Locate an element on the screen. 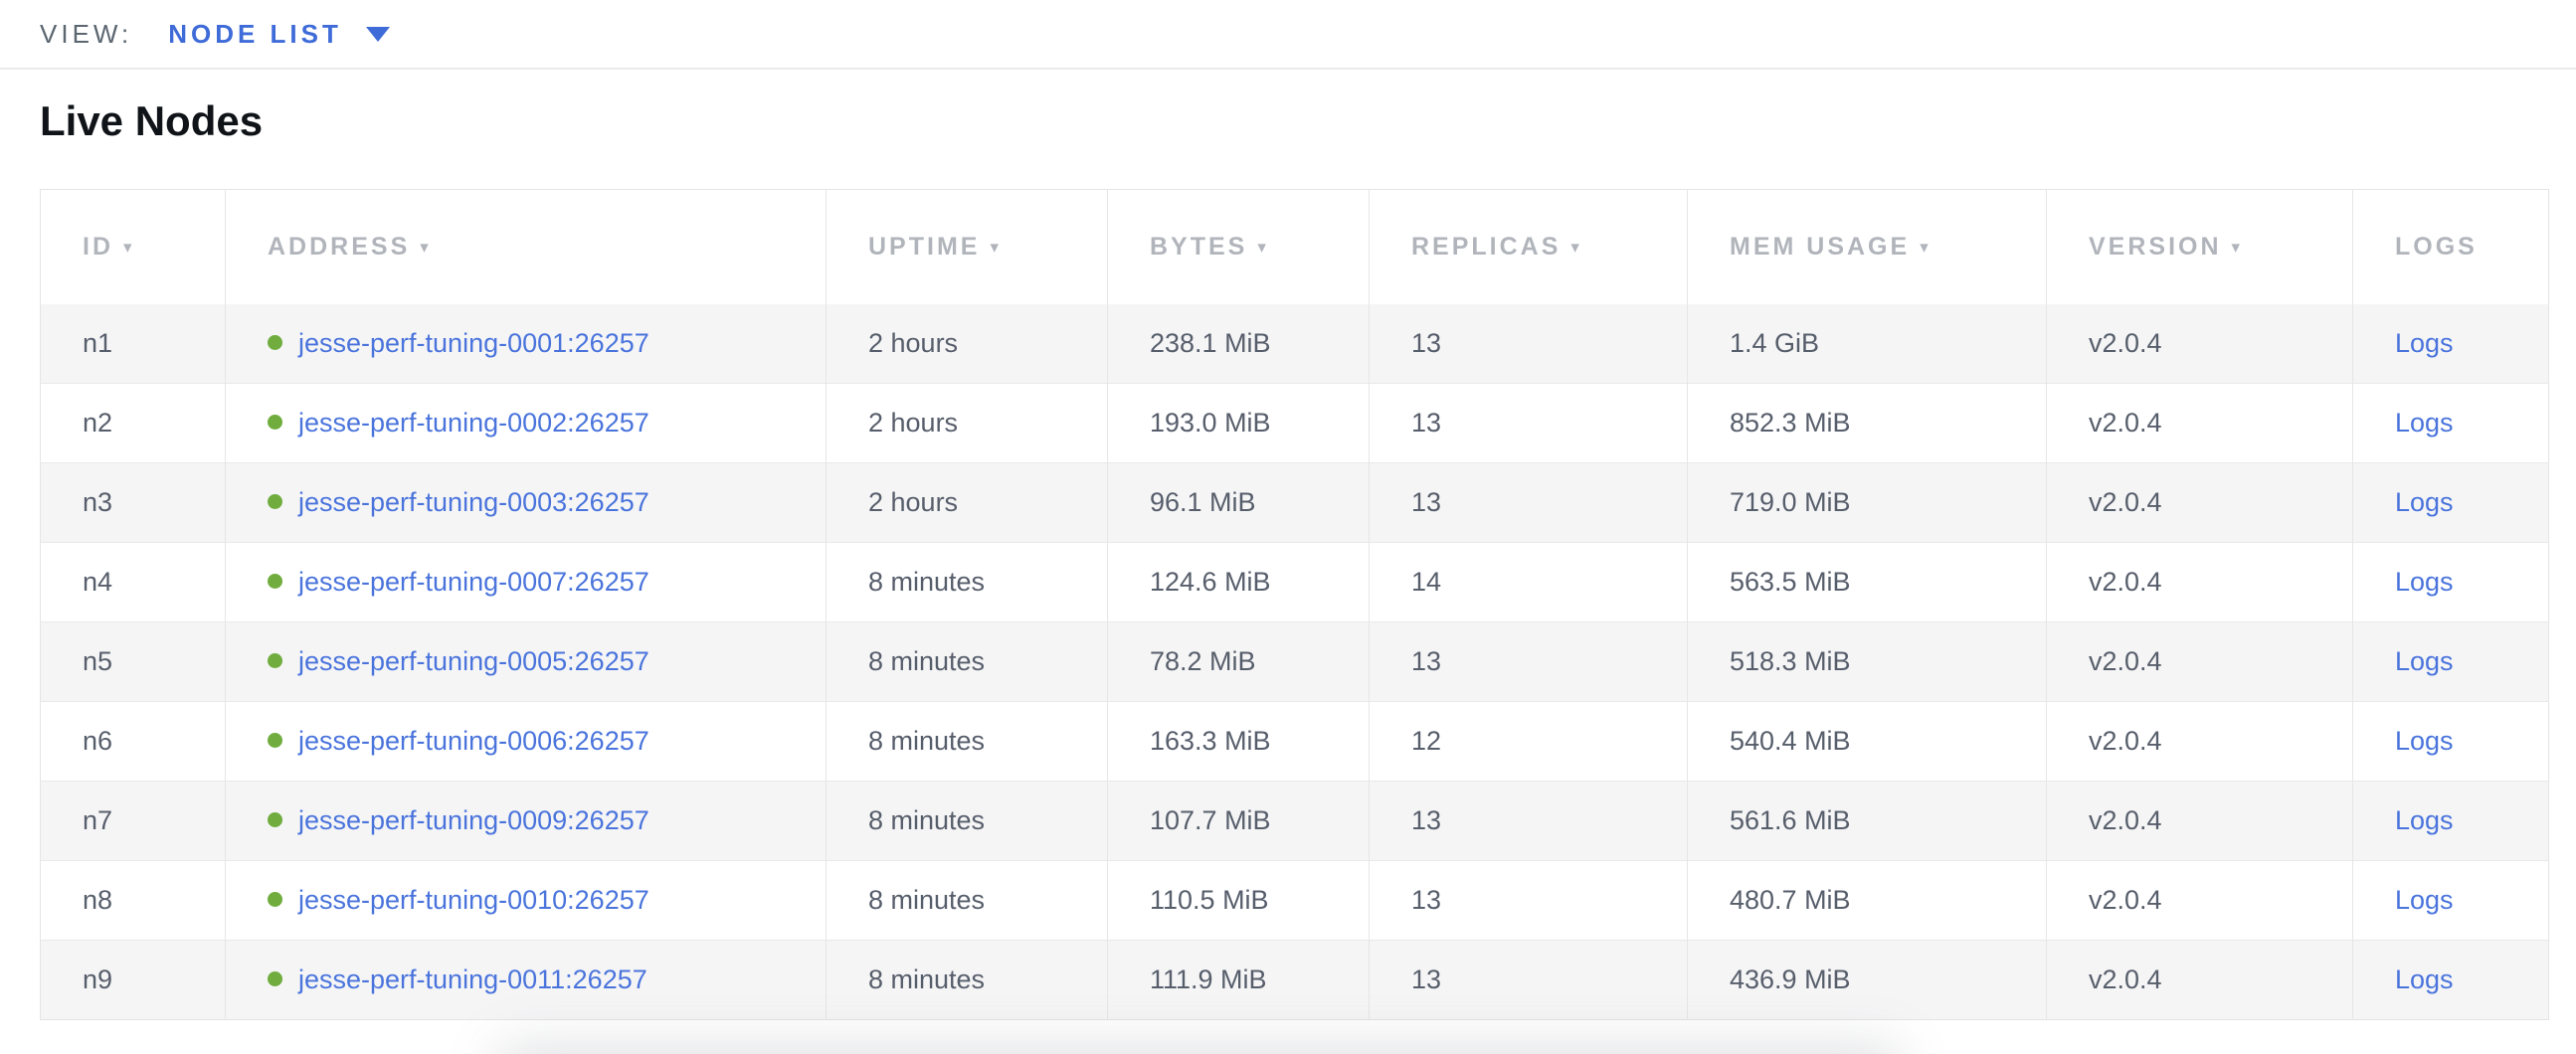 Image resolution: width=2576 pixels, height=1054 pixels. column-header-bytes: BYTES ▾ is located at coordinates (1238, 246).